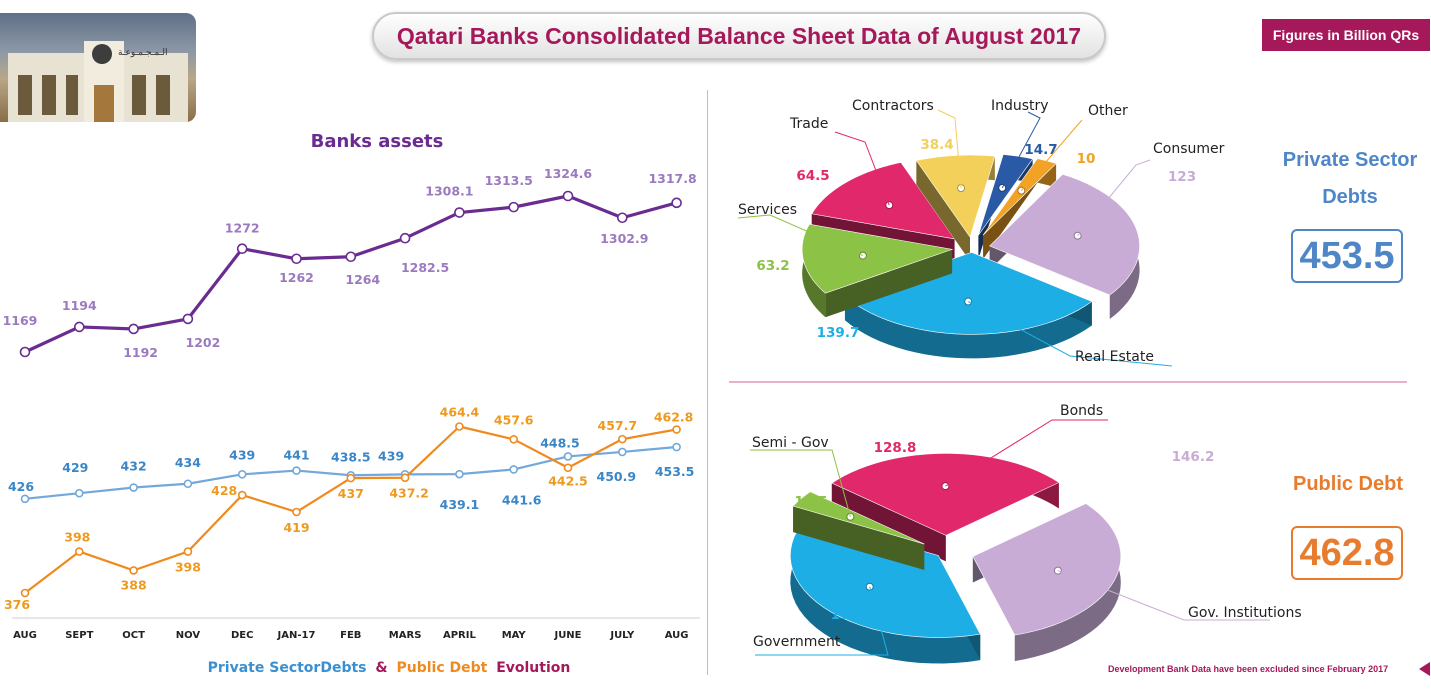 The width and height of the screenshot is (1431, 689). Describe the element at coordinates (1189, 149) in the screenshot. I see `private-debt-pie-slice-label: Consumer` at that location.